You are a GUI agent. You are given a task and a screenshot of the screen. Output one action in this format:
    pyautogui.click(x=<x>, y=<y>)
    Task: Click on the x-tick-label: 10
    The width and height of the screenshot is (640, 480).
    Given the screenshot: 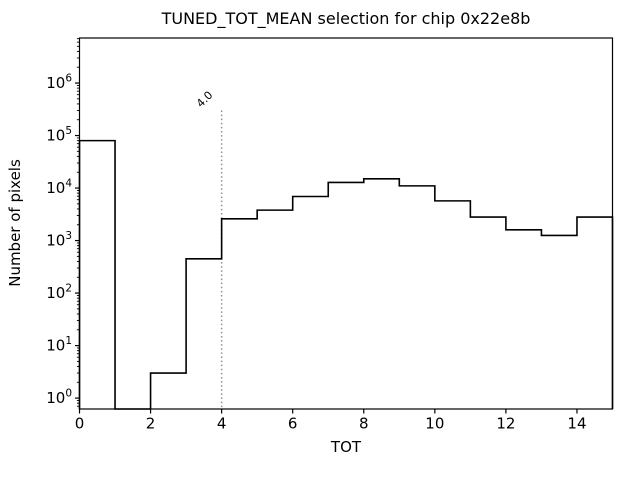 What is the action you would take?
    pyautogui.click(x=434, y=424)
    